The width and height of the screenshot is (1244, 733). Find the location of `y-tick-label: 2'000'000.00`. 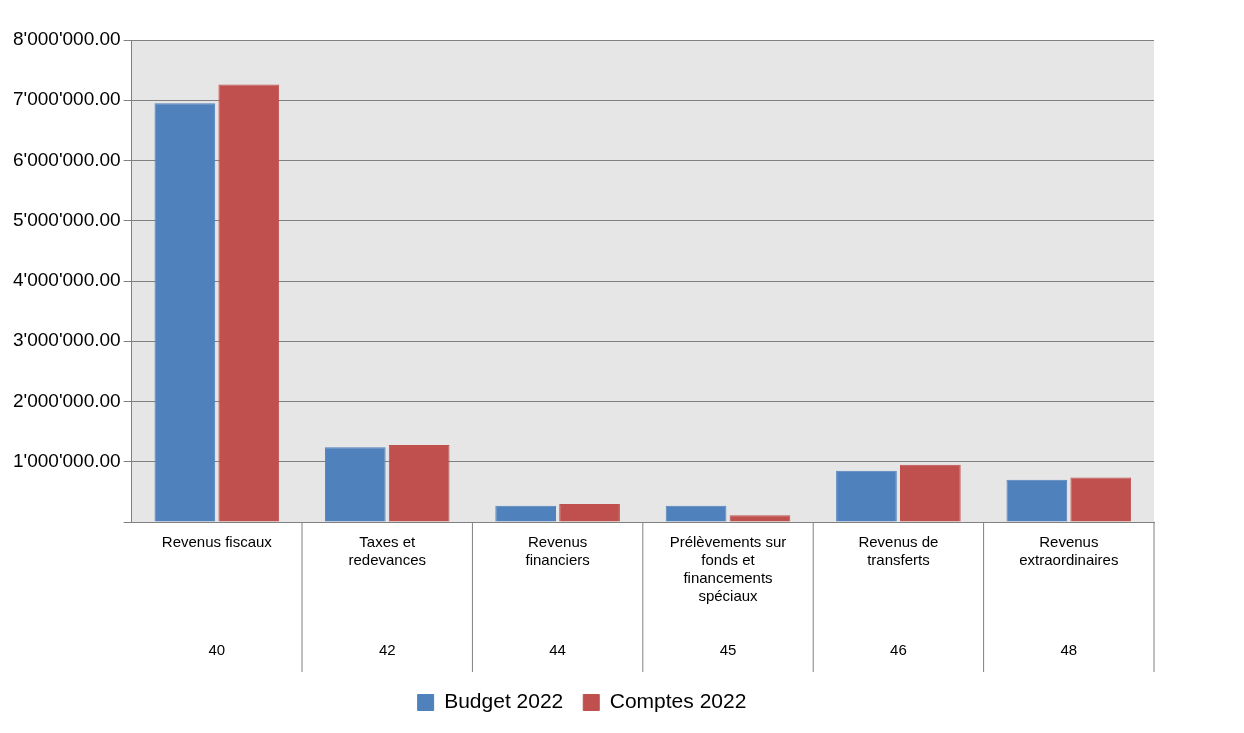

y-tick-label: 2'000'000.00 is located at coordinates (67, 400).